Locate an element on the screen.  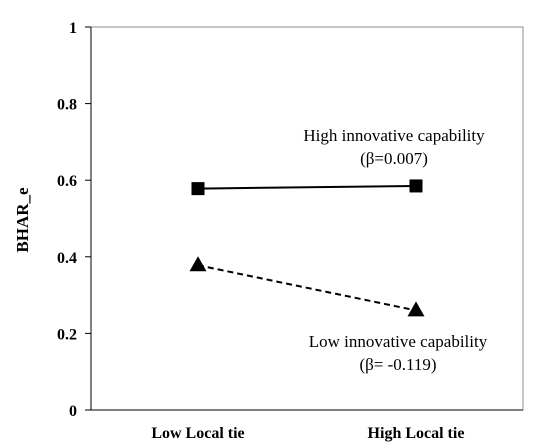
series-annotation-title: High innovative capability is located at coordinates (394, 135).